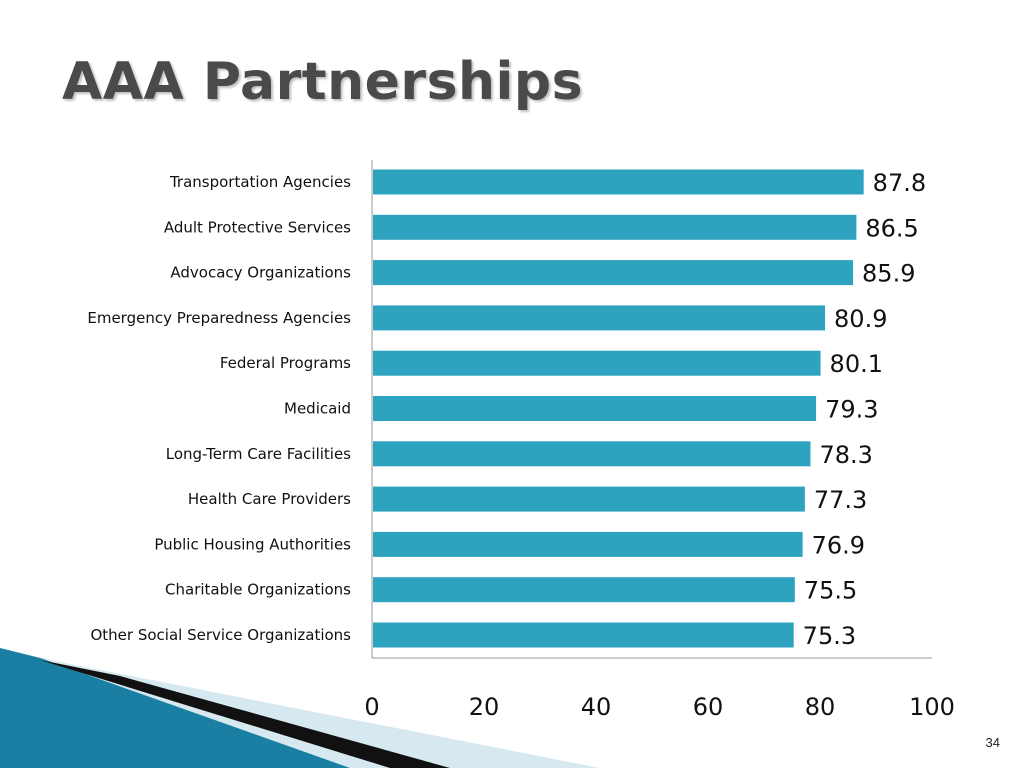 The image size is (1024, 768). I want to click on deco-dark-stripe, so click(245, 714).